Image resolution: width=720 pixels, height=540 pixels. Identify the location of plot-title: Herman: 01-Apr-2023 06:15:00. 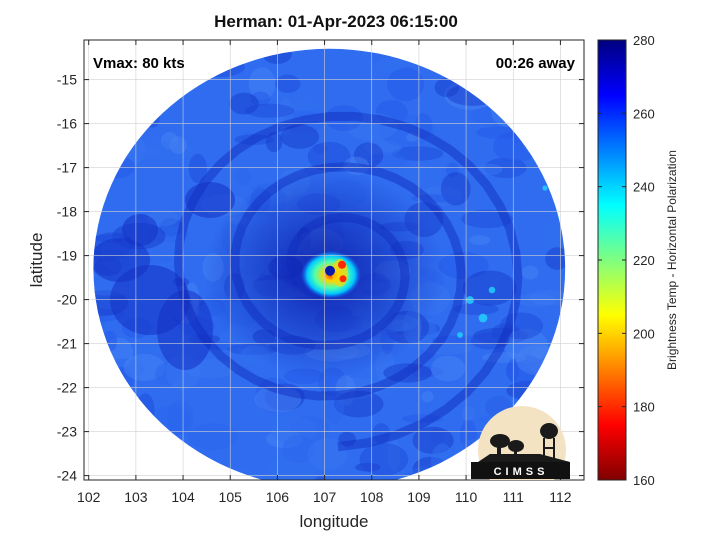
(336, 21).